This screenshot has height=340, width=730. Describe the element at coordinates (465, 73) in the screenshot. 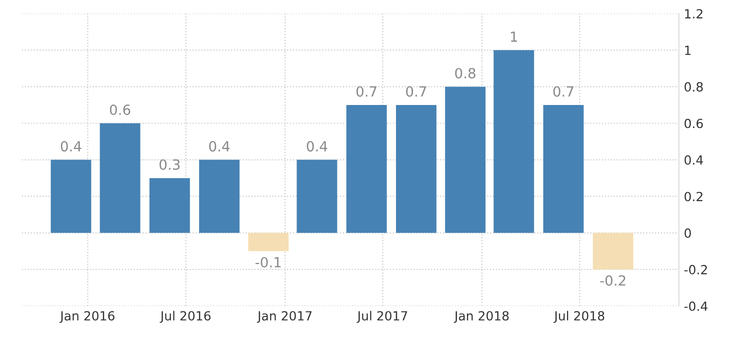

I see `data-label: 0.8` at that location.